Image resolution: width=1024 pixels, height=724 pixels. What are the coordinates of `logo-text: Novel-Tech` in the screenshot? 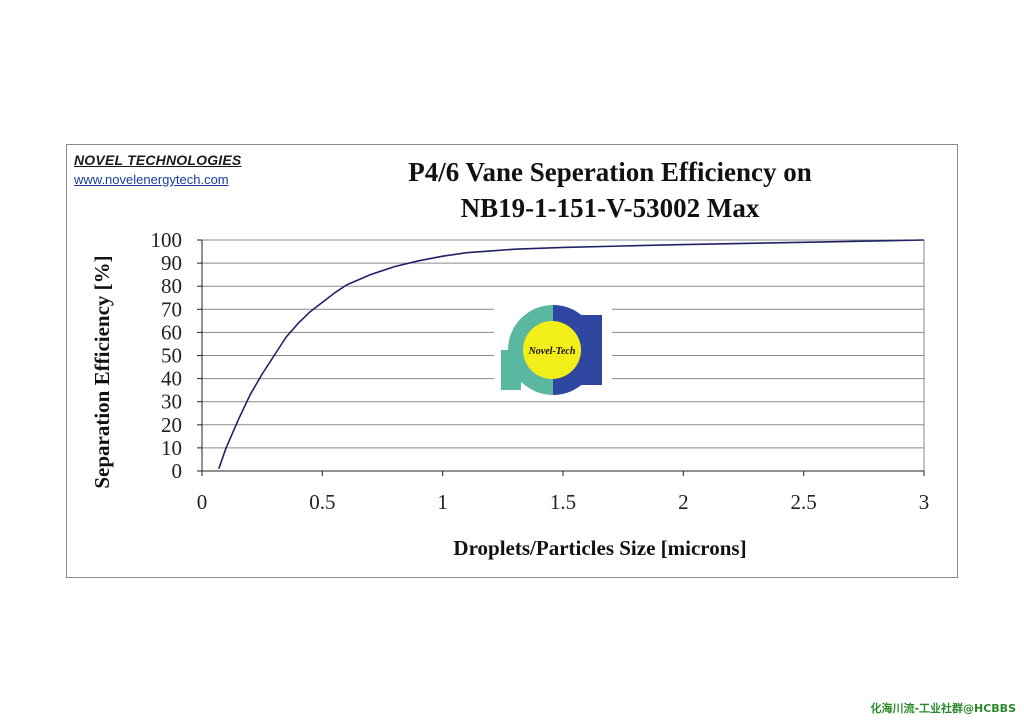 It's located at (552, 351).